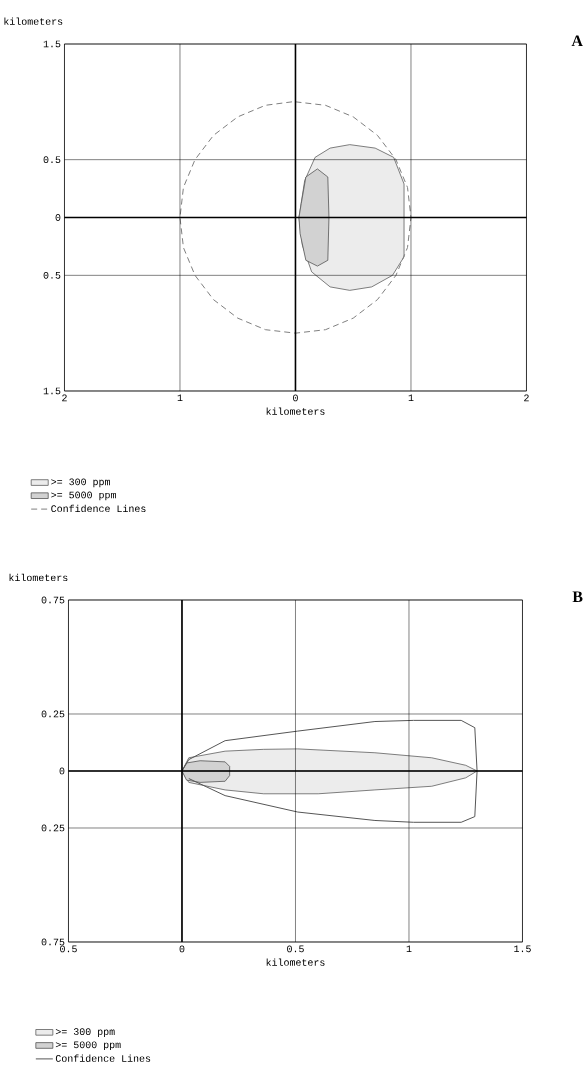 Image resolution: width=586 pixels, height=1092 pixels. I want to click on x-tick-label: 1.5, so click(522, 949).